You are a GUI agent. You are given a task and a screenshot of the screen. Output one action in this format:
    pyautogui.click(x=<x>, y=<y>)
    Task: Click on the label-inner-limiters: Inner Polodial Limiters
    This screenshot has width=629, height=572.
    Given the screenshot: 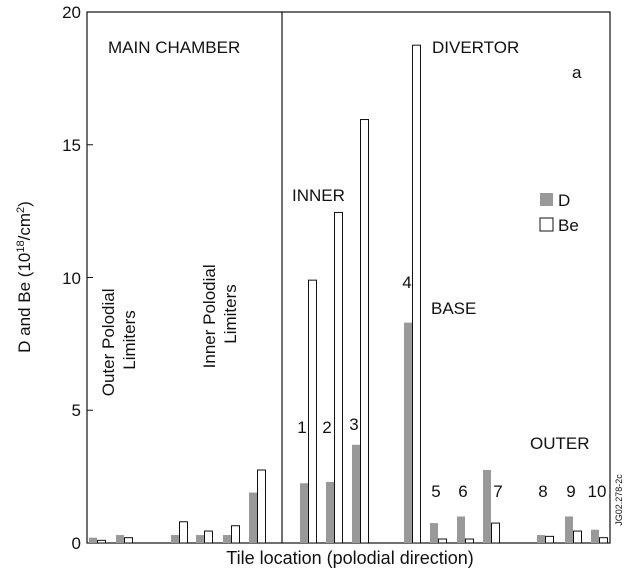 What is the action you would take?
    pyautogui.click(x=220, y=314)
    